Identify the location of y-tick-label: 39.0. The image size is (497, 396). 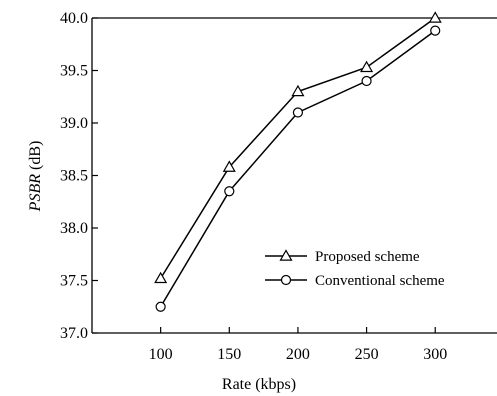
(74, 123).